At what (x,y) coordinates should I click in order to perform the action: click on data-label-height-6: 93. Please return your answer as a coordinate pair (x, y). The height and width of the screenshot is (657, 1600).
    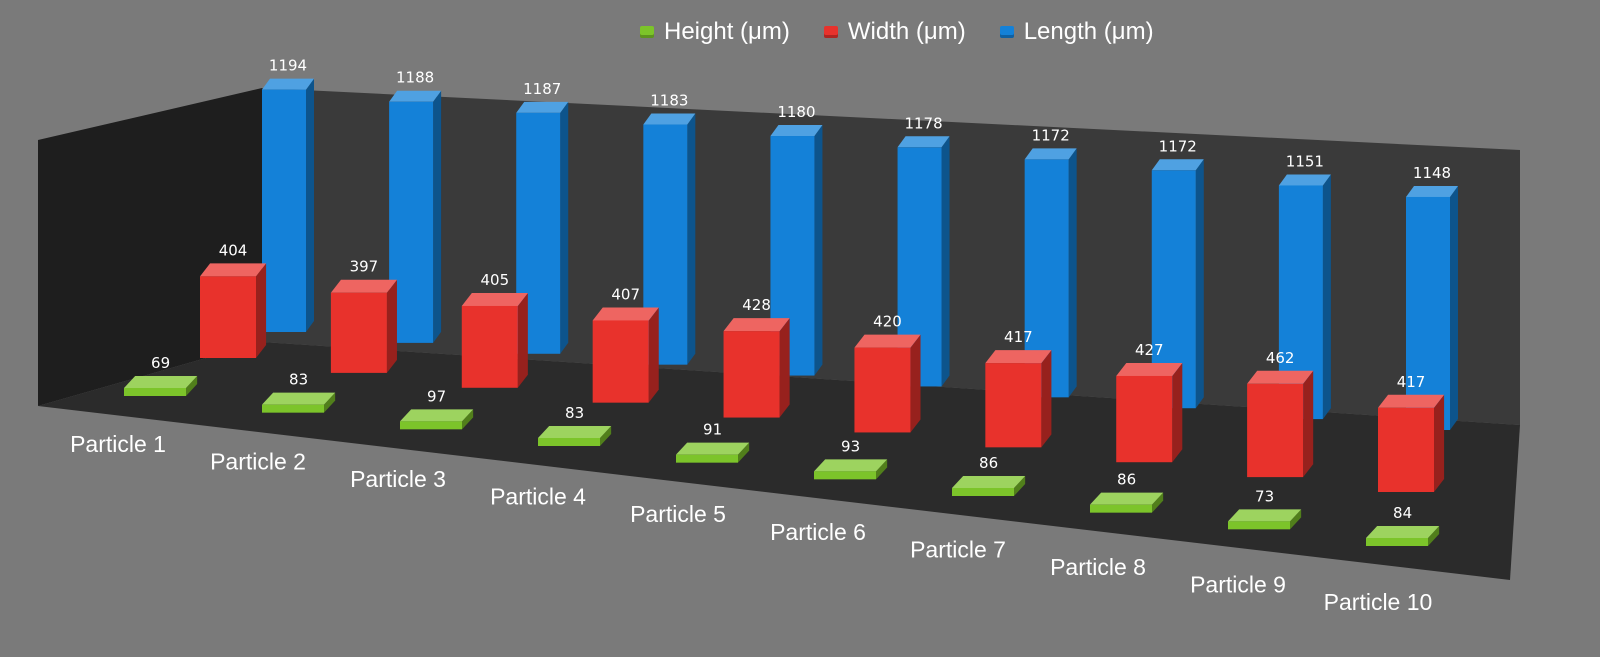
    Looking at the image, I should click on (850, 446).